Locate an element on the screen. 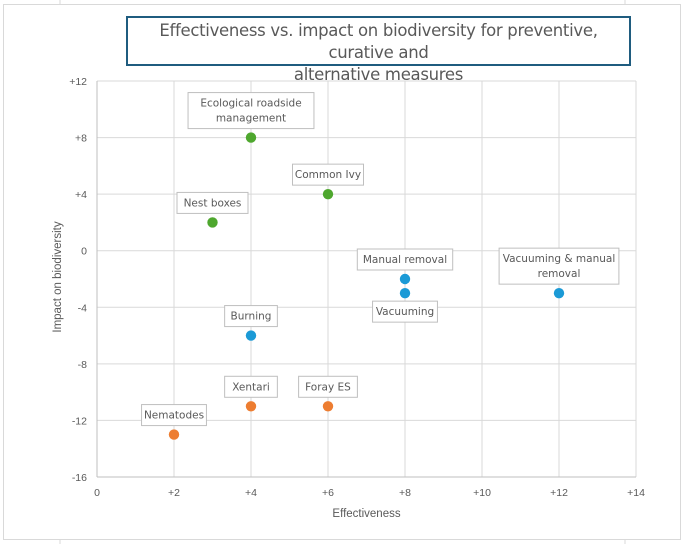 The image size is (682, 544). chart-title-line-2: alternative measures is located at coordinates (378, 74).